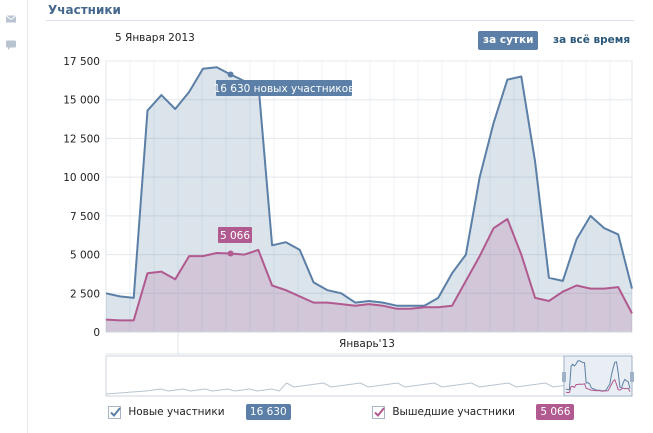 This screenshot has width=653, height=433. Describe the element at coordinates (230, 164) in the screenshot. I see `chart-points` at that location.